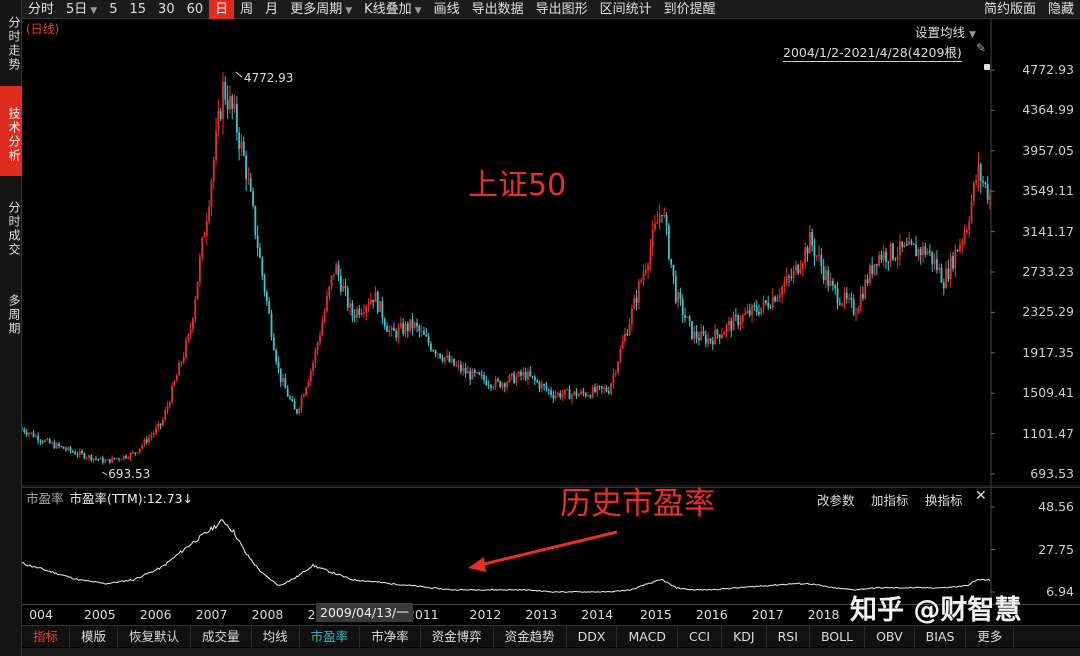  What do you see at coordinates (14, 44) in the screenshot?
I see `rail-tab-intraday: 分时走势` at bounding box center [14, 44].